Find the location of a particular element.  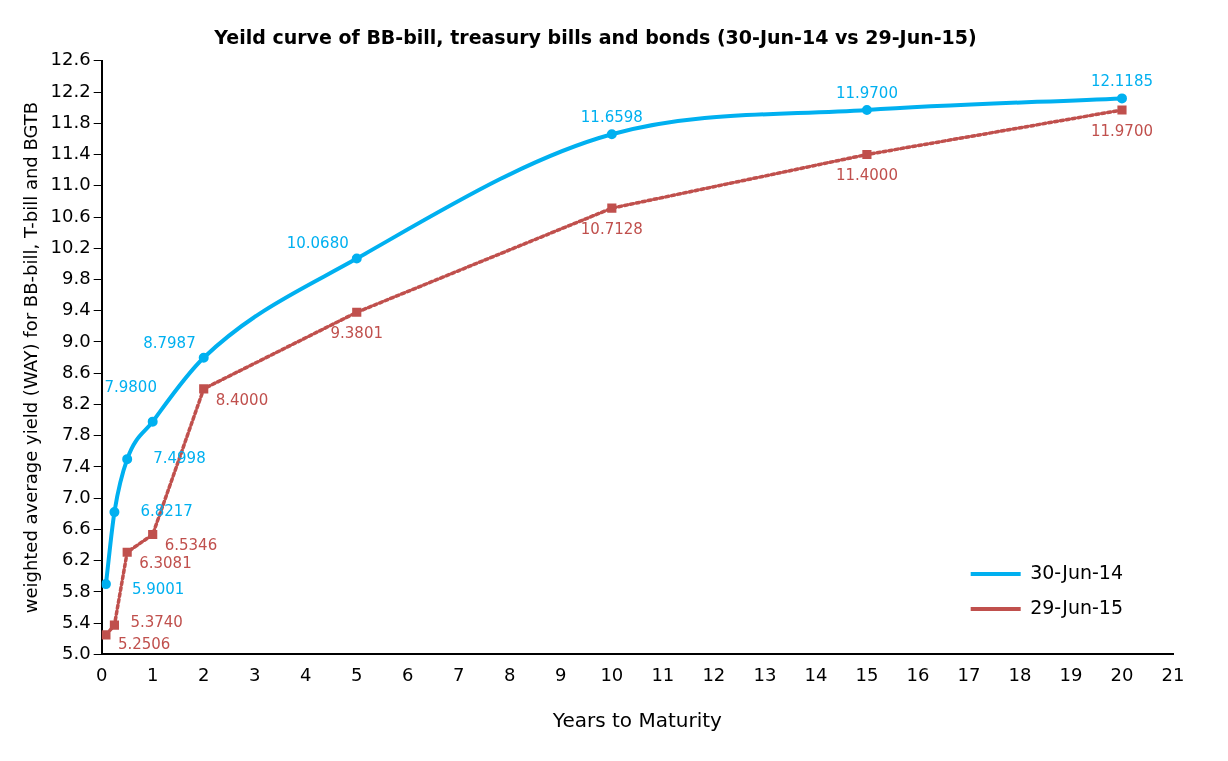

x-tick-label: 0 is located at coordinates (101, 674).